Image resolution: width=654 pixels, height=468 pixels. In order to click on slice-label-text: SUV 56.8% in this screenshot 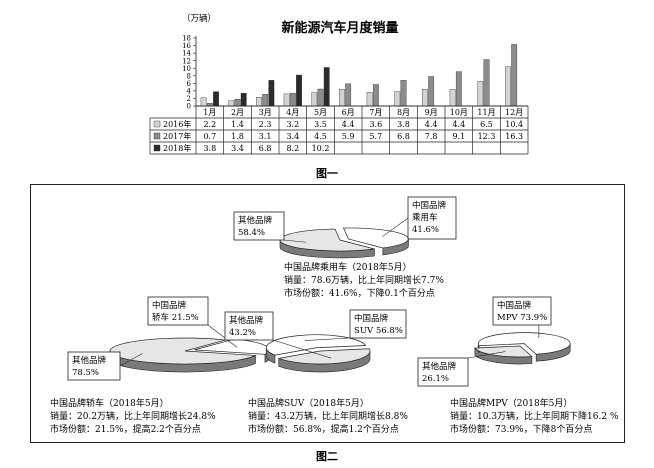, I will do `click(378, 331)`.